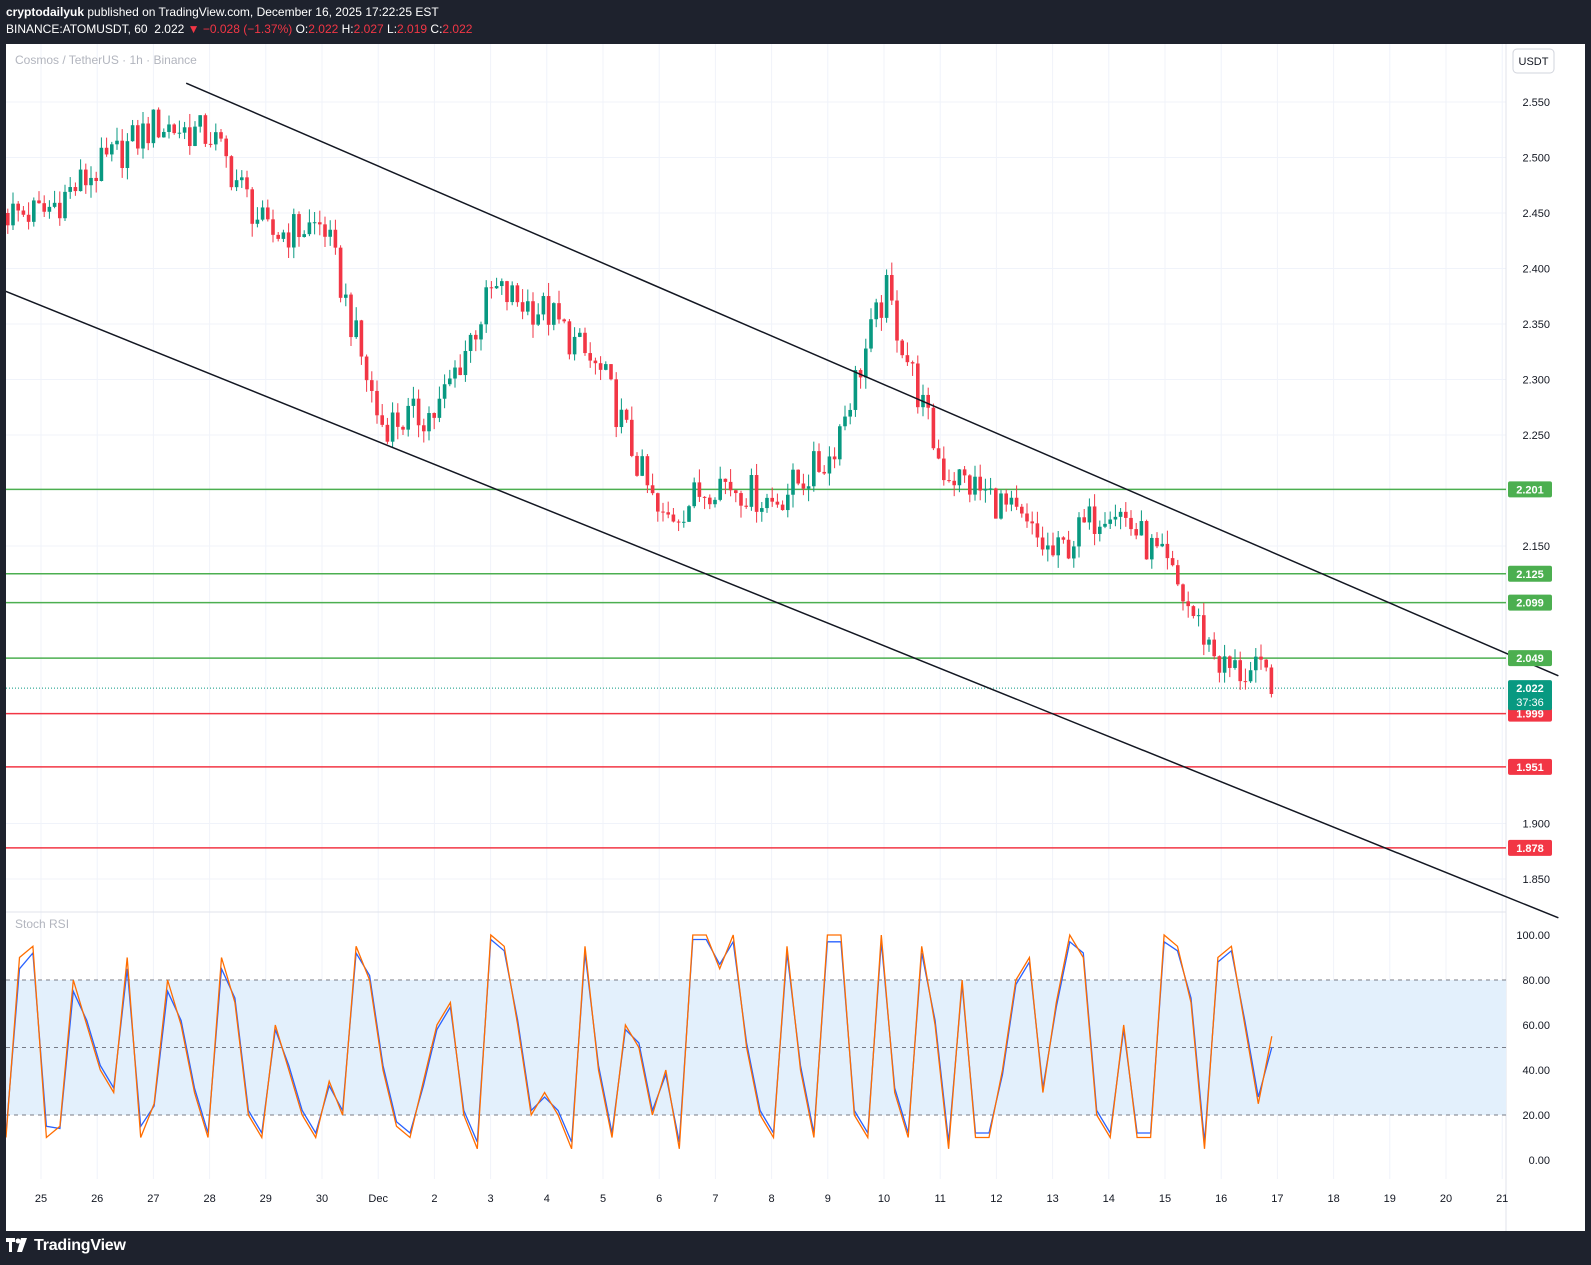 Image resolution: width=1591 pixels, height=1265 pixels. I want to click on last-price-box, so click(1530, 695).